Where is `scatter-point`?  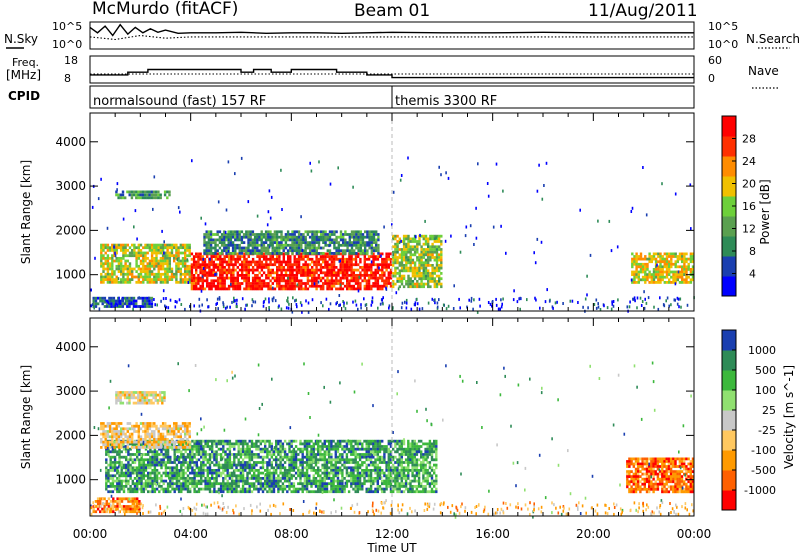 scatter-point is located at coordinates (478, 164).